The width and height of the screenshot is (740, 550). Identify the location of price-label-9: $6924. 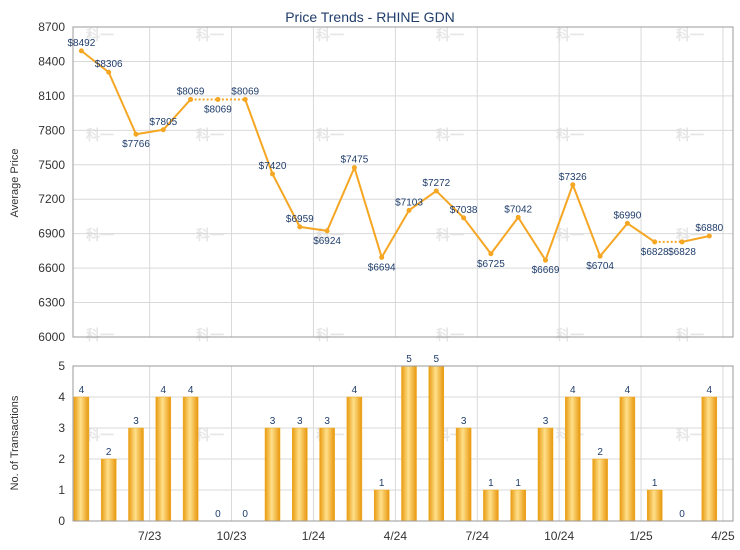
(327, 241).